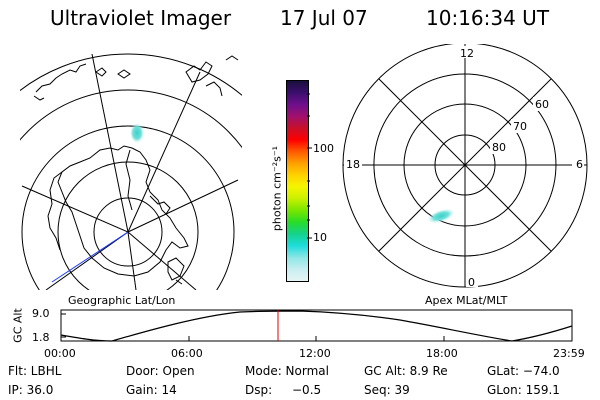  What do you see at coordinates (320, 237) in the screenshot?
I see `colorbar-tick-10: 10` at bounding box center [320, 237].